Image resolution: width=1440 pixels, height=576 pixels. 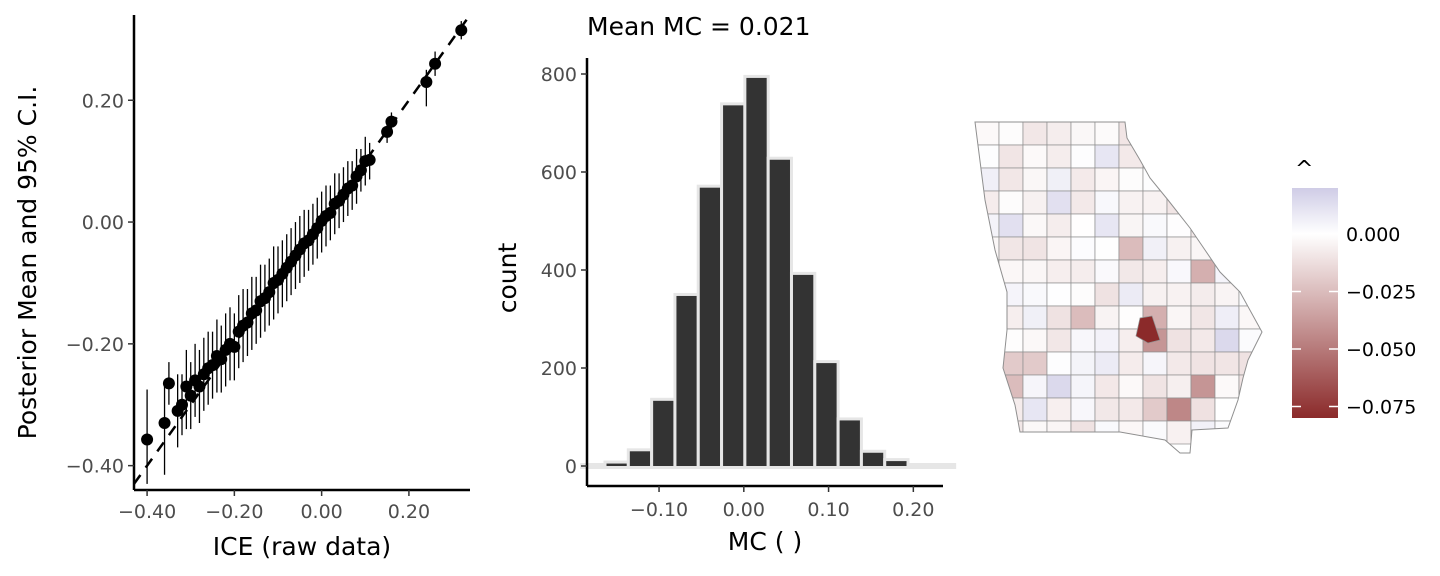 I want to click on legend-colorbar, so click(x=1315, y=303).